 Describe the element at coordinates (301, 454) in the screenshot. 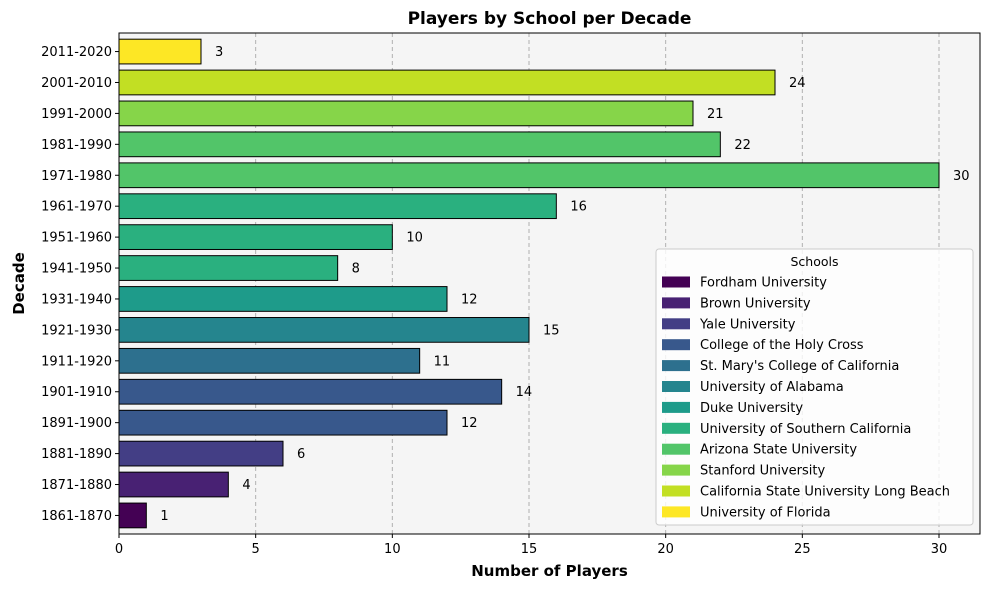

I see `data-label: 6` at that location.